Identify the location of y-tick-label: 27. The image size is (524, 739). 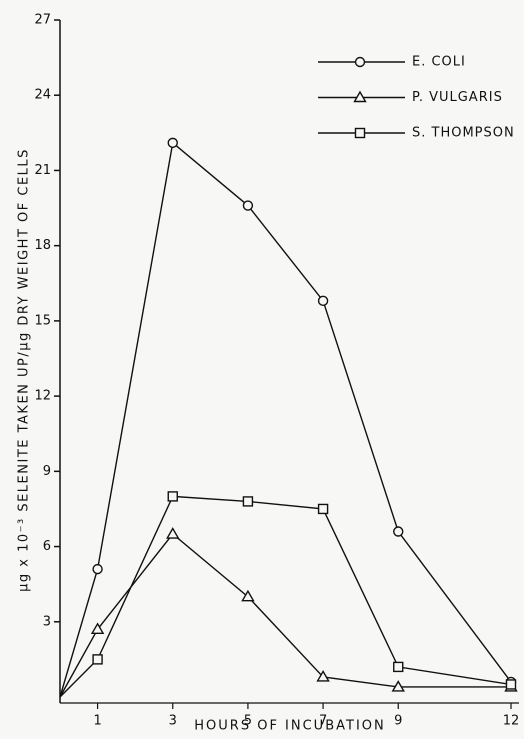
(42, 20).